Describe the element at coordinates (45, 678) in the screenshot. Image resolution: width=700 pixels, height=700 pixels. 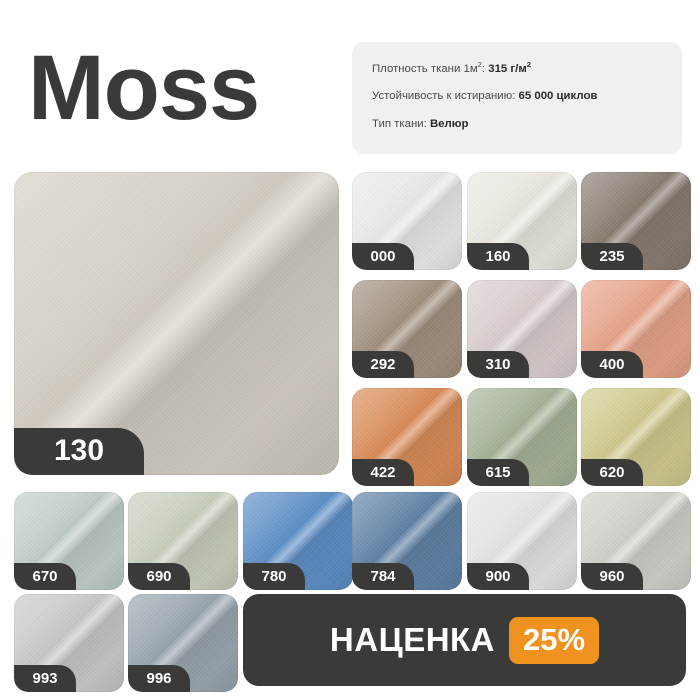
I see `swatch-code-badge: 993` at that location.